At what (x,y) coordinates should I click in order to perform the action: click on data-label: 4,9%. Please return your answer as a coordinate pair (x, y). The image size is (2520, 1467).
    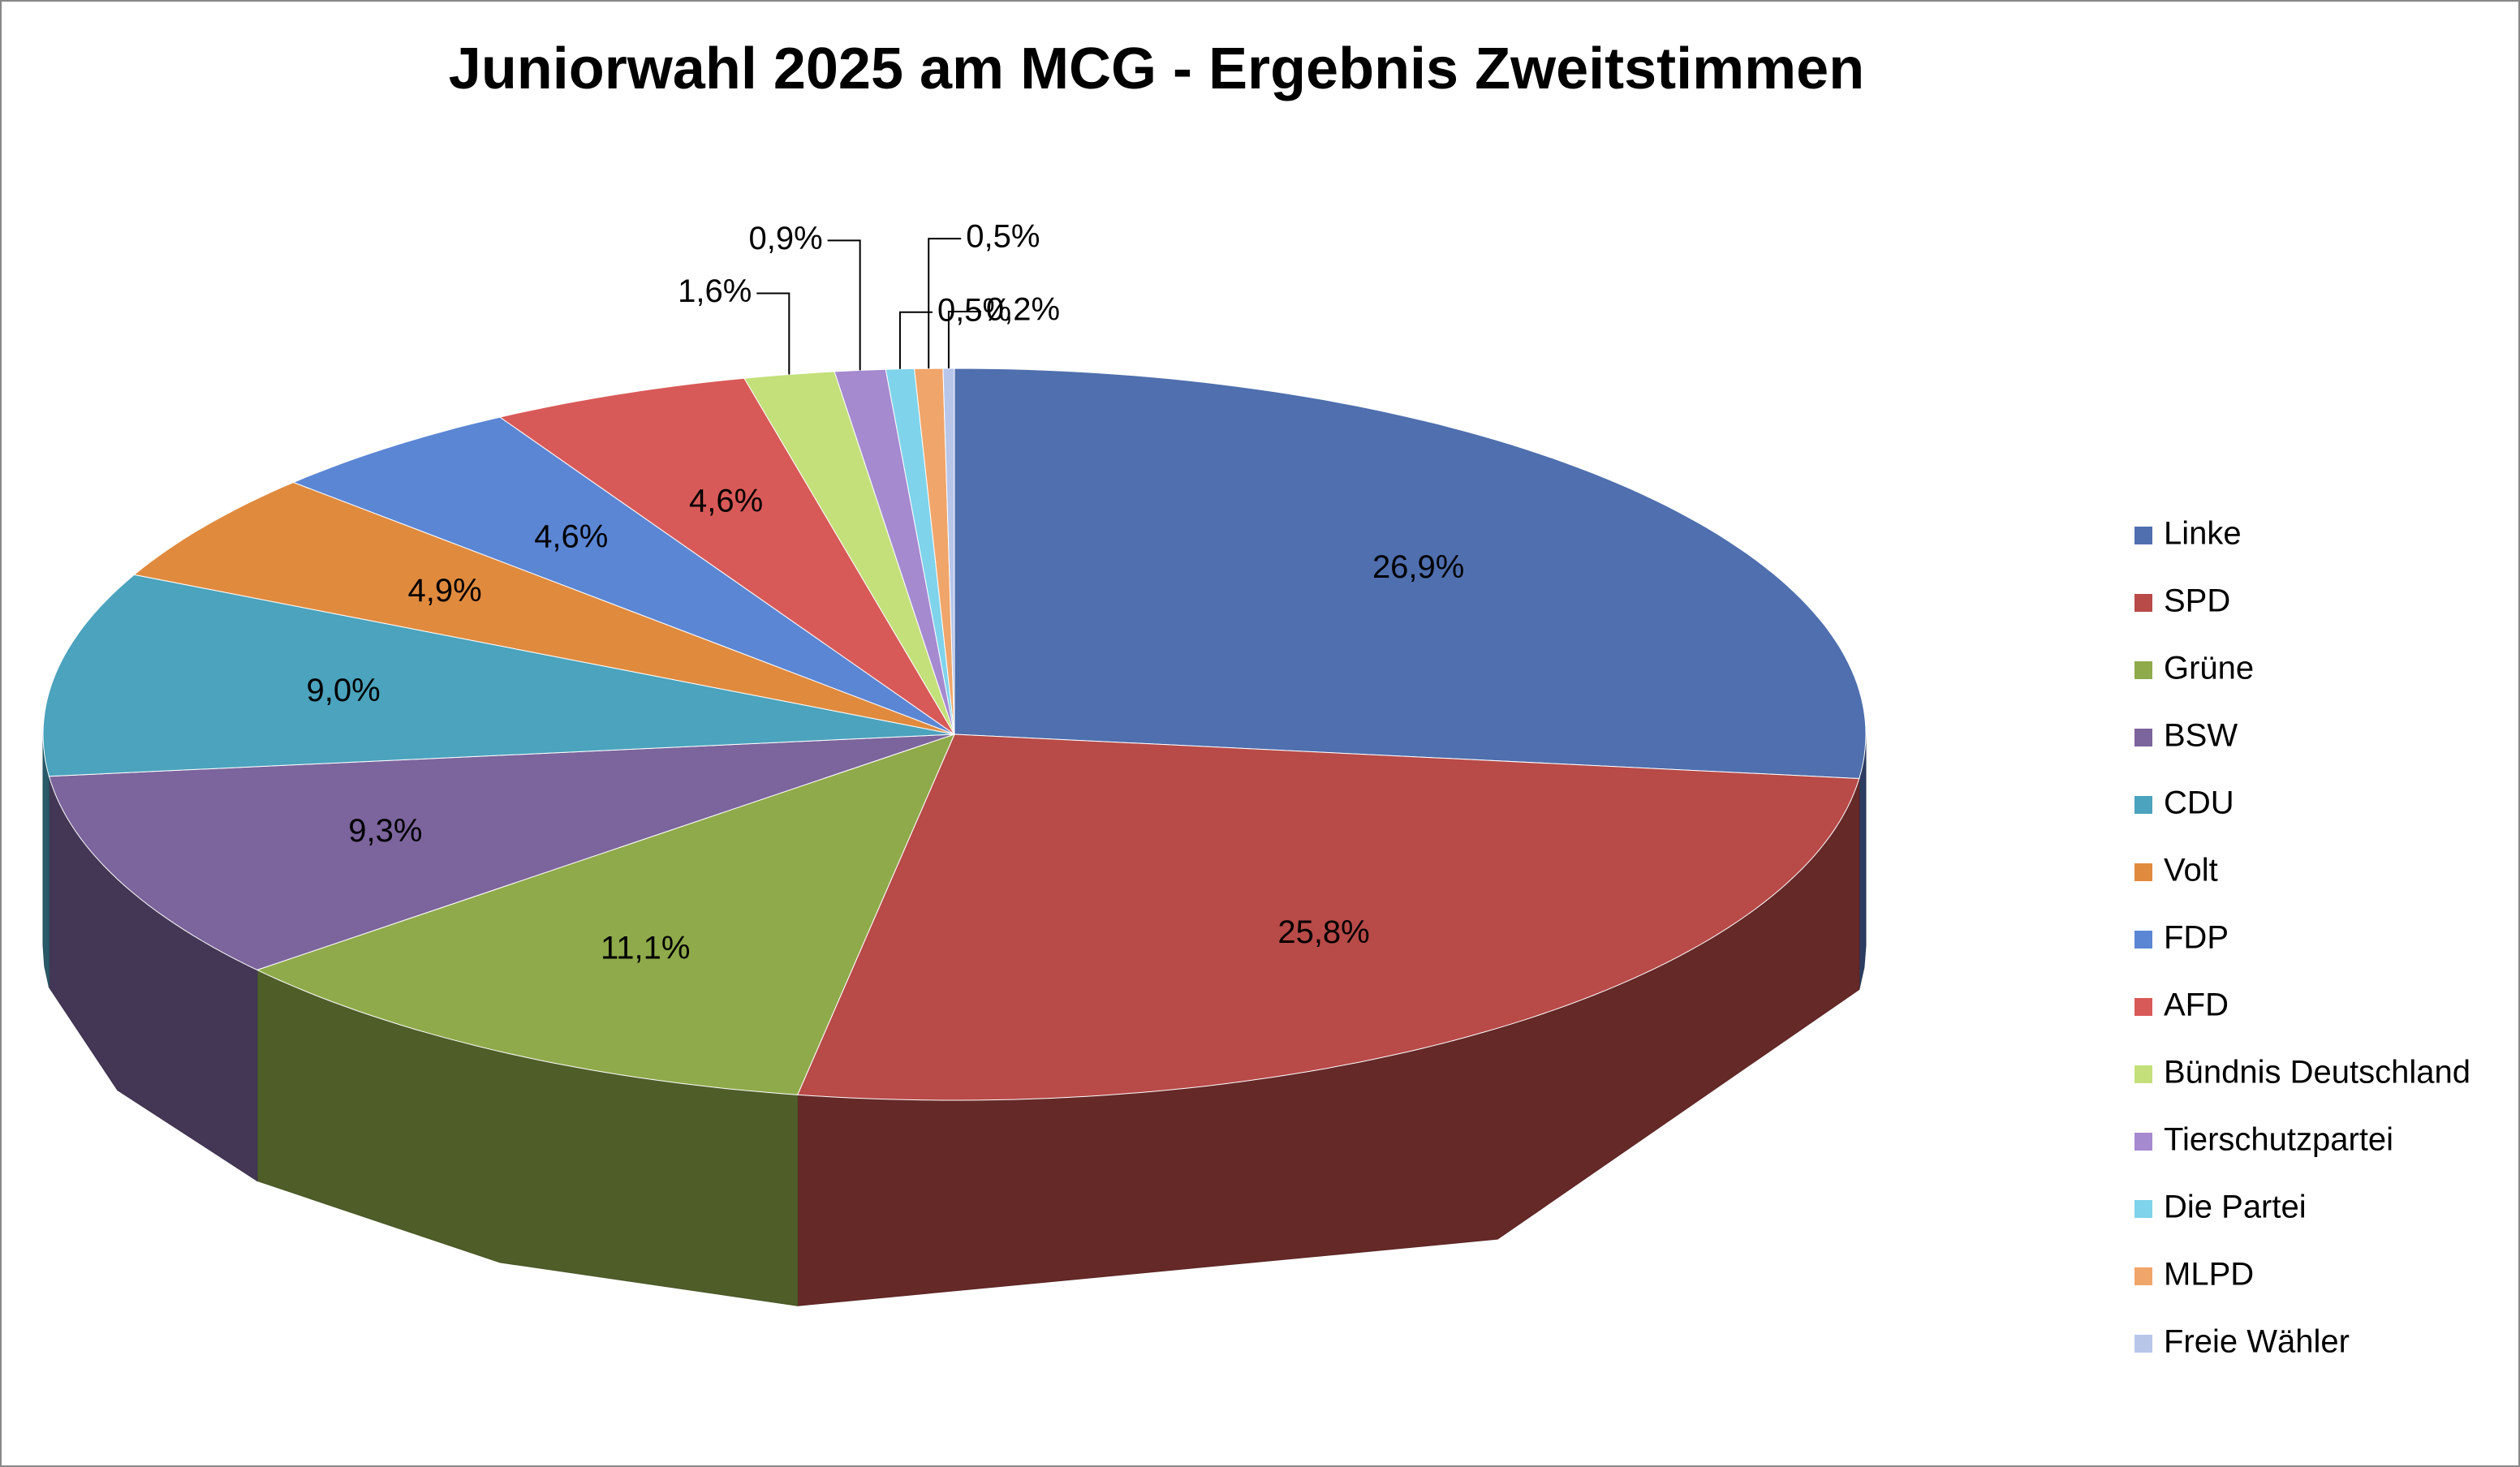
    Looking at the image, I should click on (444, 591).